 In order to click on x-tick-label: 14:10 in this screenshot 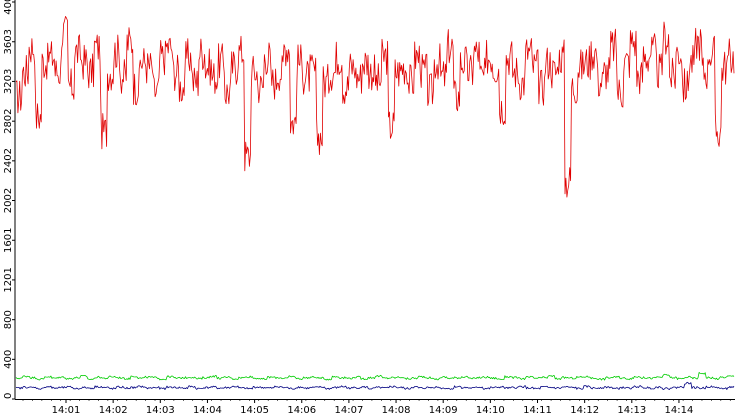, I will do `click(490, 410)`.